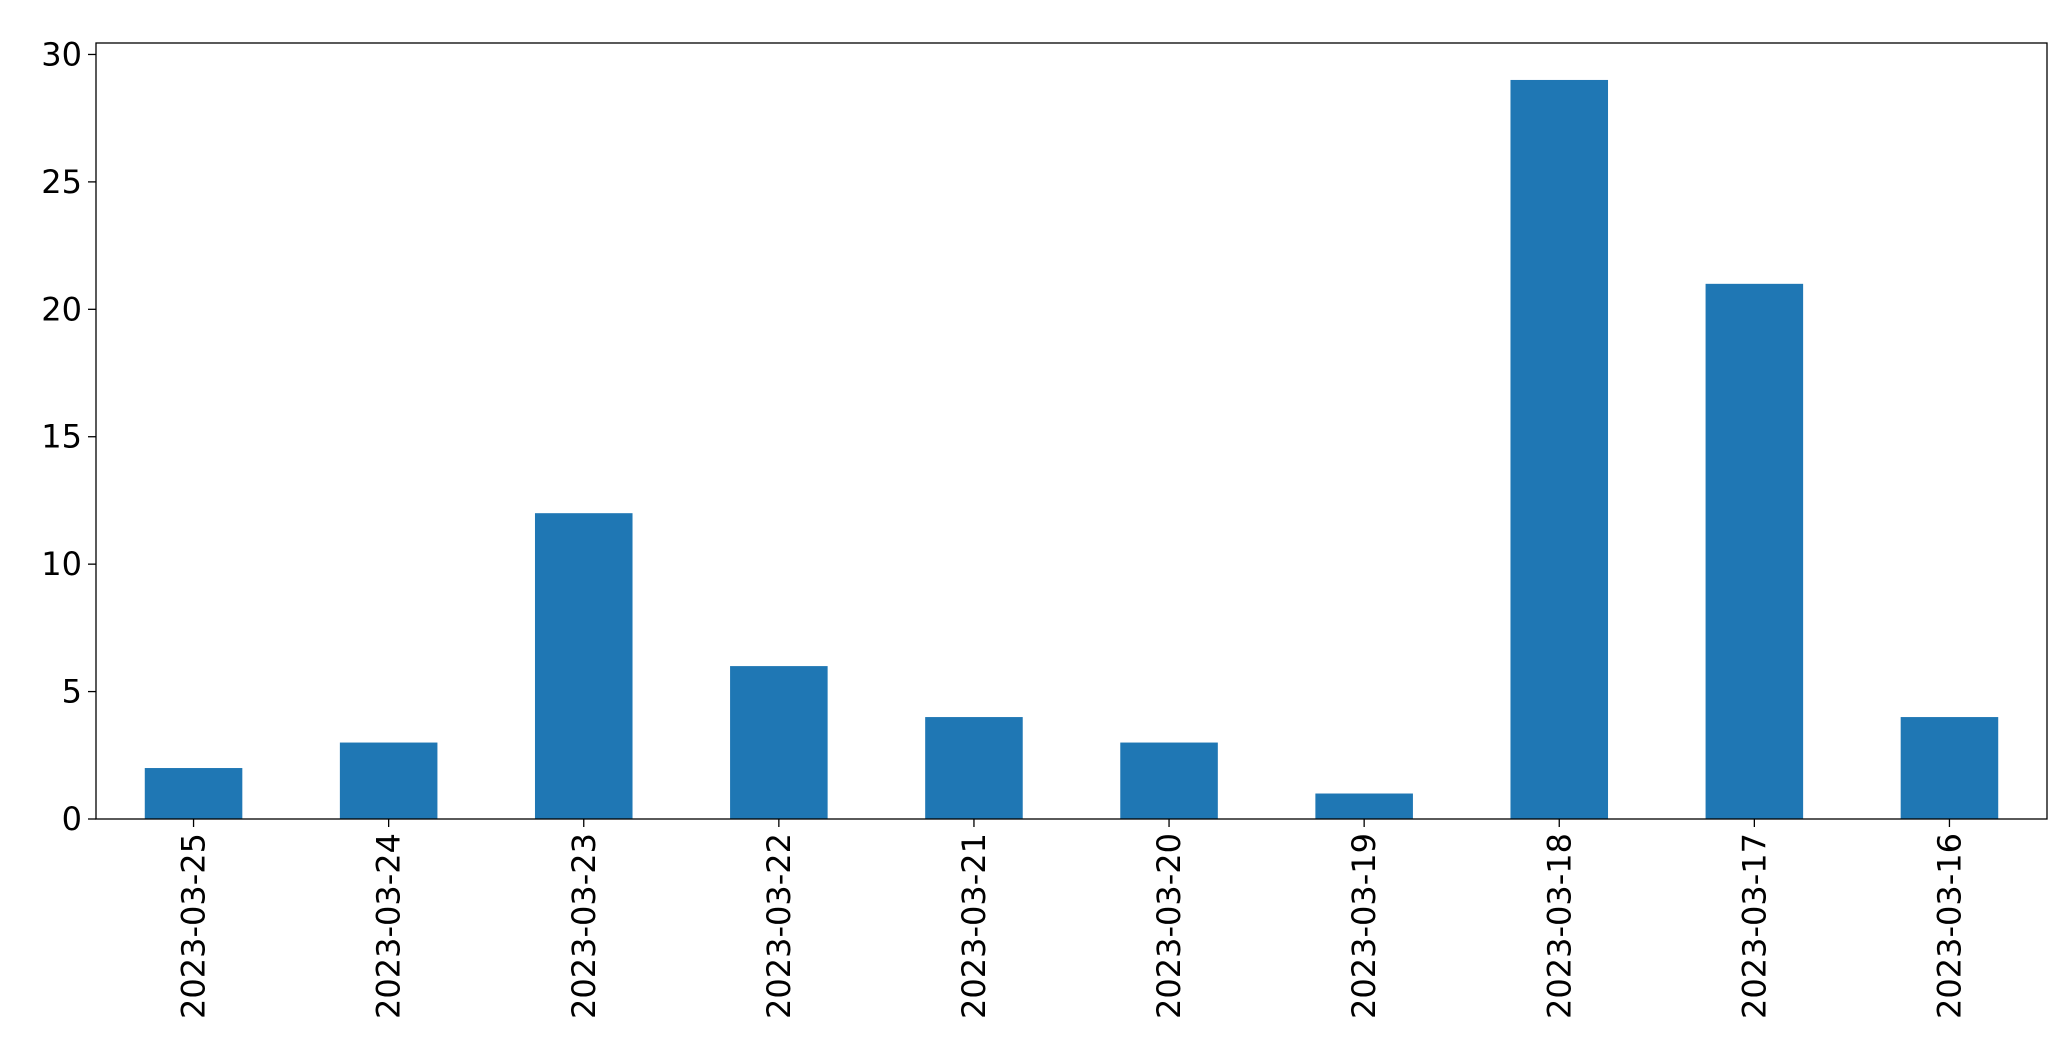 The image size is (2071, 1064). What do you see at coordinates (1169, 926) in the screenshot?
I see `x-tick-label: 2023-03-20` at bounding box center [1169, 926].